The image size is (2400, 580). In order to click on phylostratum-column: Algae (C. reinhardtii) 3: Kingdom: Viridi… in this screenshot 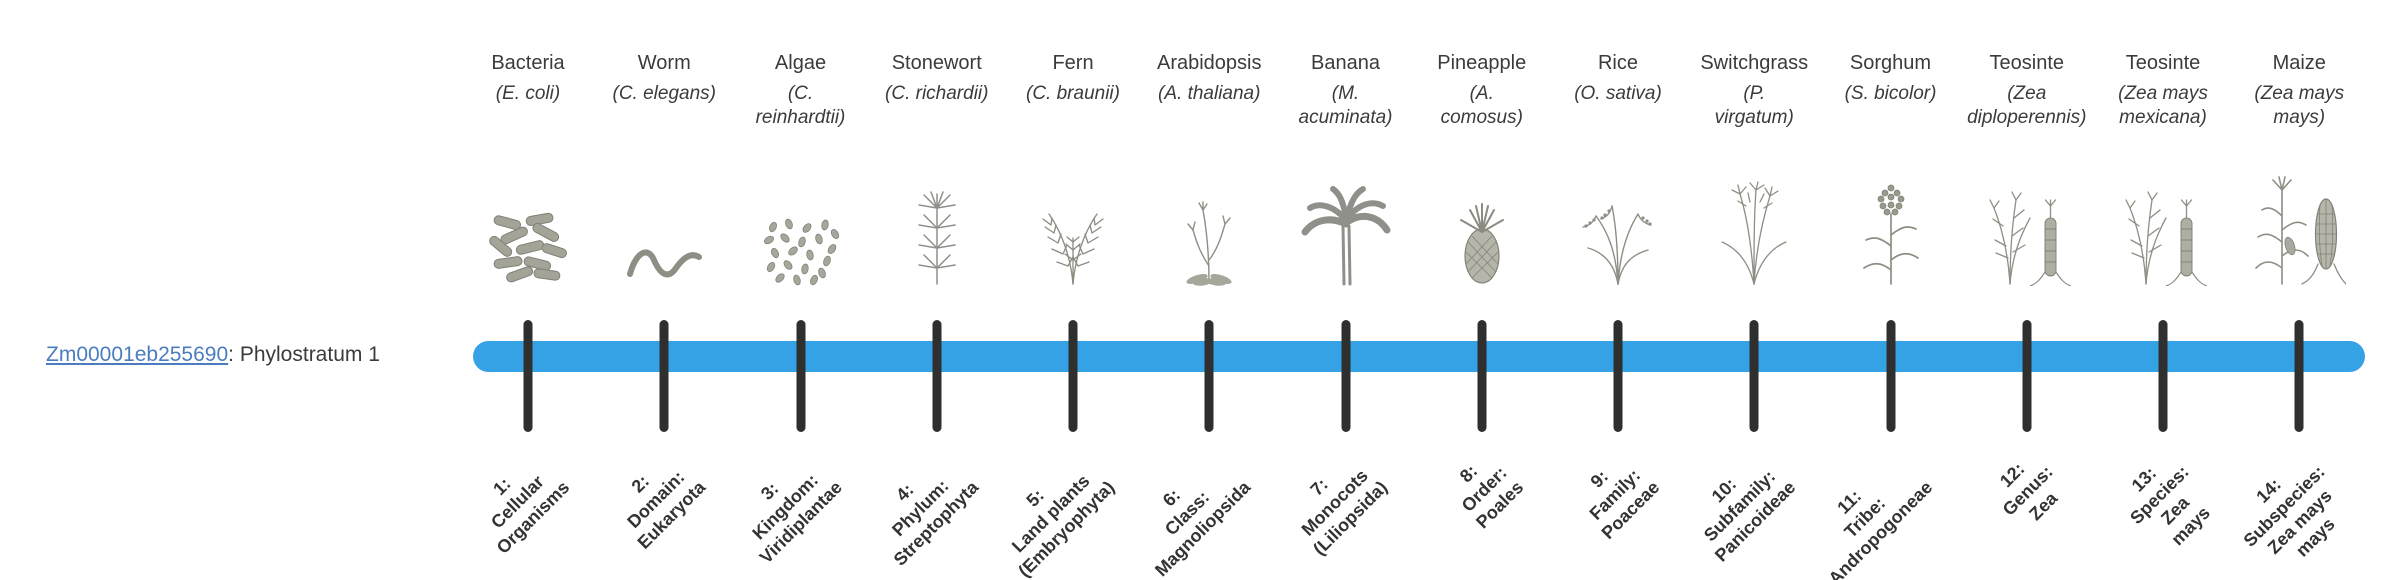, I will do `click(801, 290)`.